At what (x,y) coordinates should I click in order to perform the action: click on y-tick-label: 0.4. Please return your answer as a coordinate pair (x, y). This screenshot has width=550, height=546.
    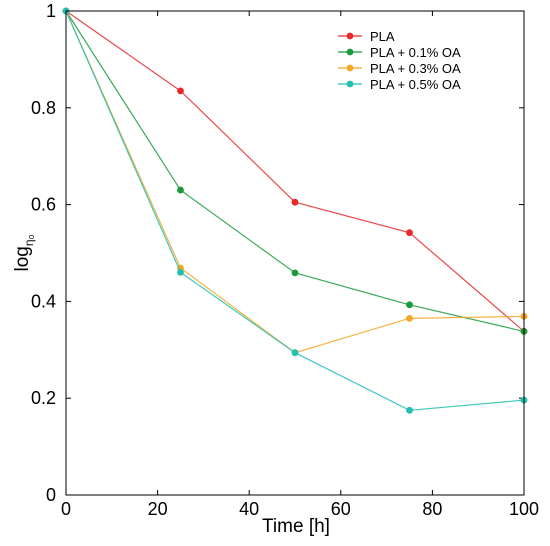
    Looking at the image, I should click on (43, 301).